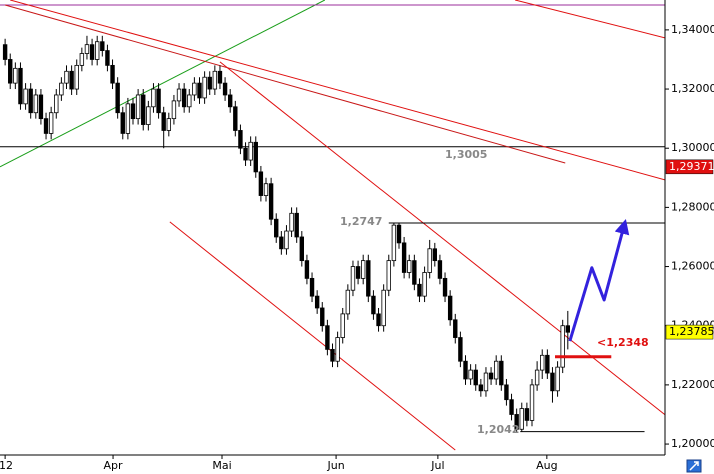 The height and width of the screenshot is (474, 714). Describe the element at coordinates (546, 465) in the screenshot. I see `x-tick-label: Aug` at that location.